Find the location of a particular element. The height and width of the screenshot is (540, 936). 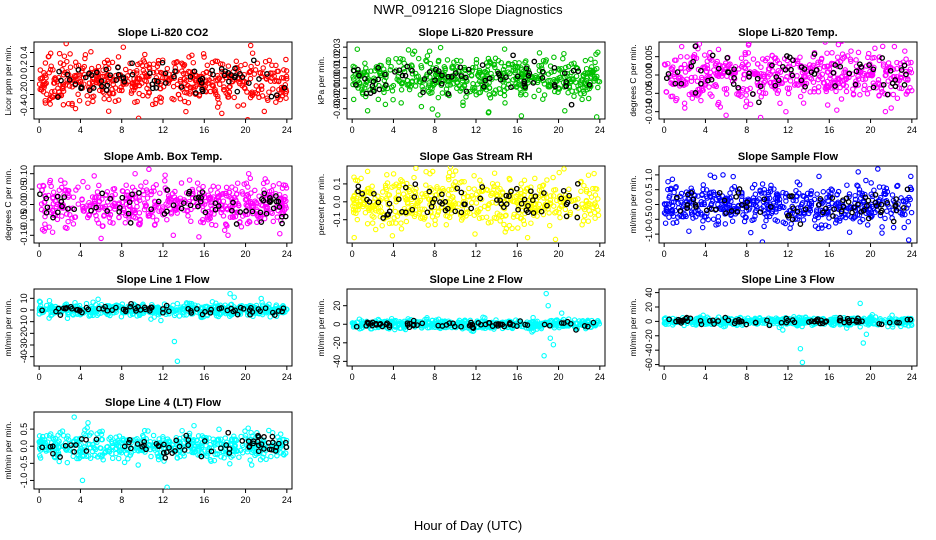

y-tick-label: -20 is located at coordinates (24, 333).